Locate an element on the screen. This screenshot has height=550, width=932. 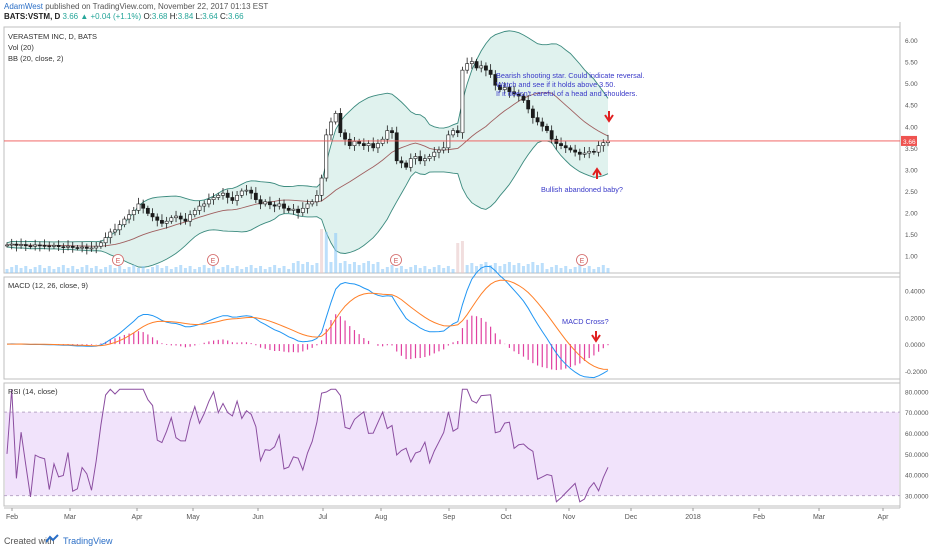
month-label: Mar is located at coordinates (819, 517).